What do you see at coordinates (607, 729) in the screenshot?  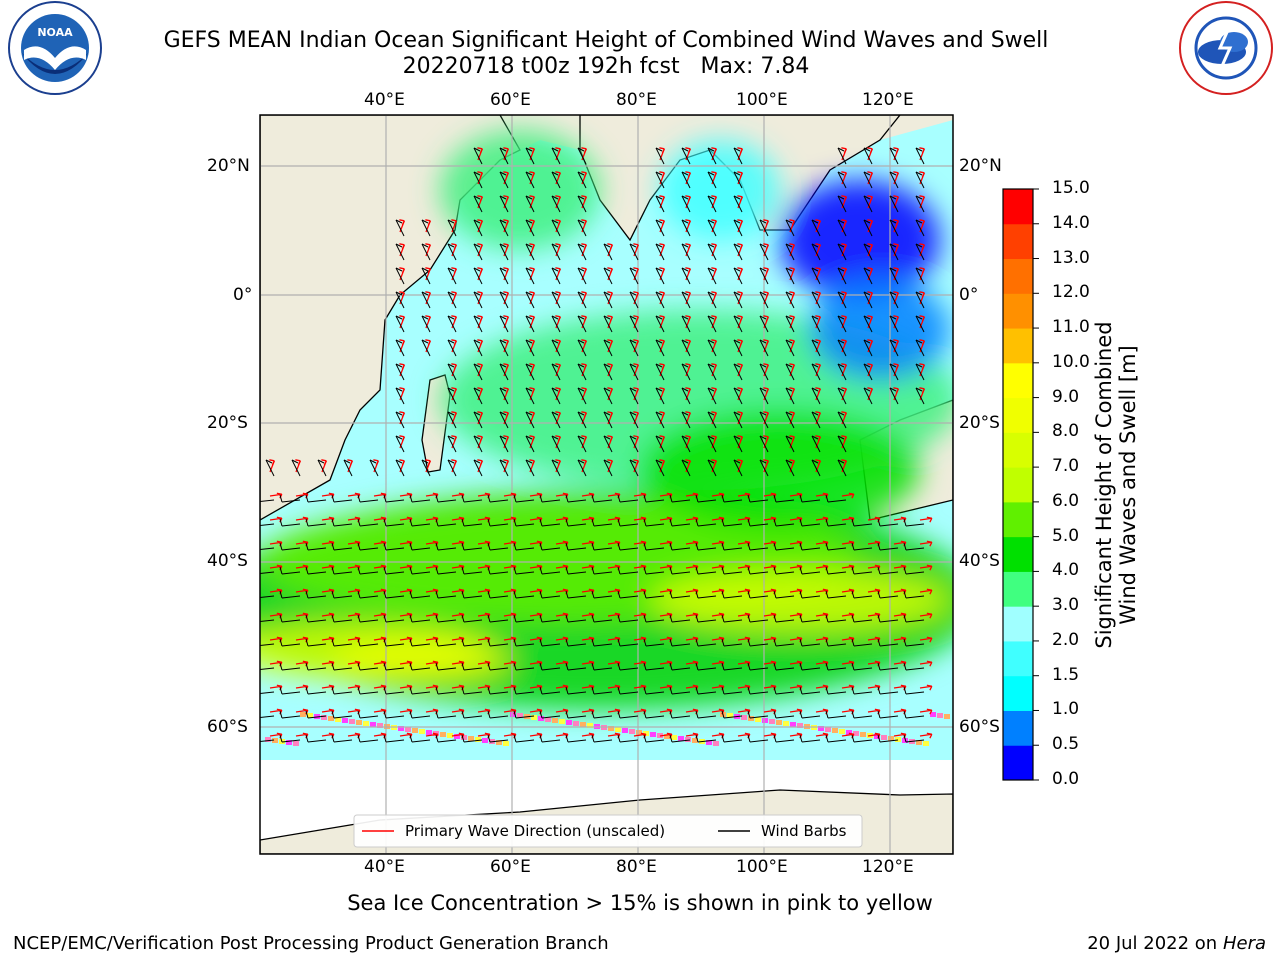 I see `sea-ice-layer` at bounding box center [607, 729].